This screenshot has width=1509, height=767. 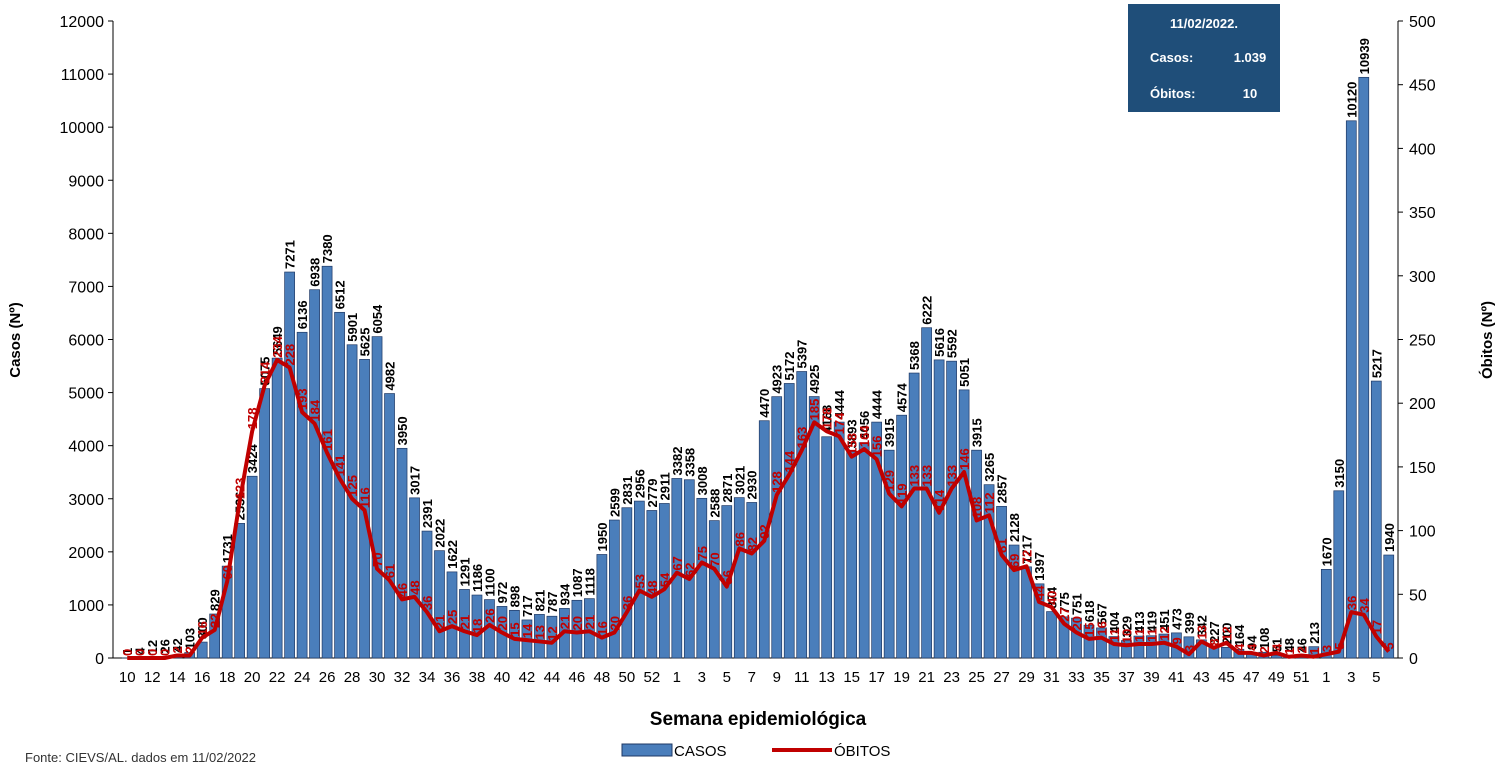 I want to click on y-tick-label: 5000, so click(x=86, y=394).